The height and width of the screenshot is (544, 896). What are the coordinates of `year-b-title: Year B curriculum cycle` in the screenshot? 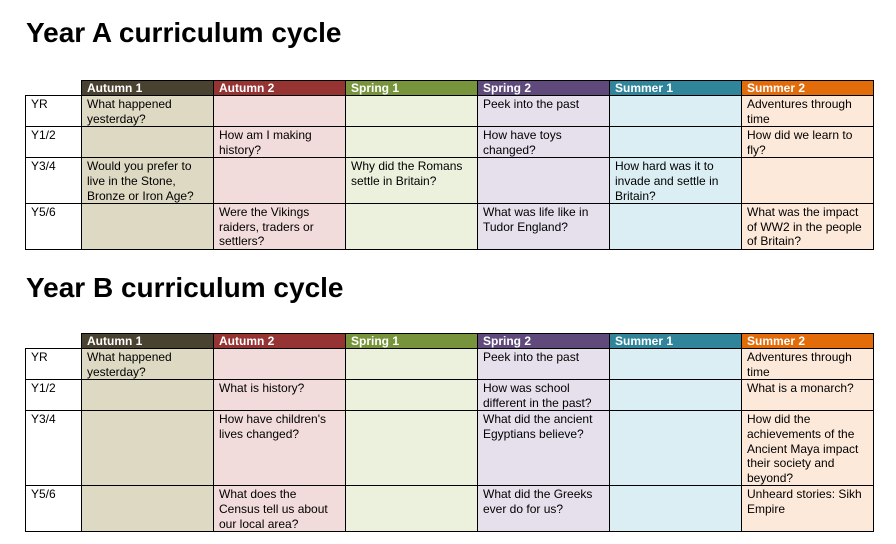 It's located at (185, 287).